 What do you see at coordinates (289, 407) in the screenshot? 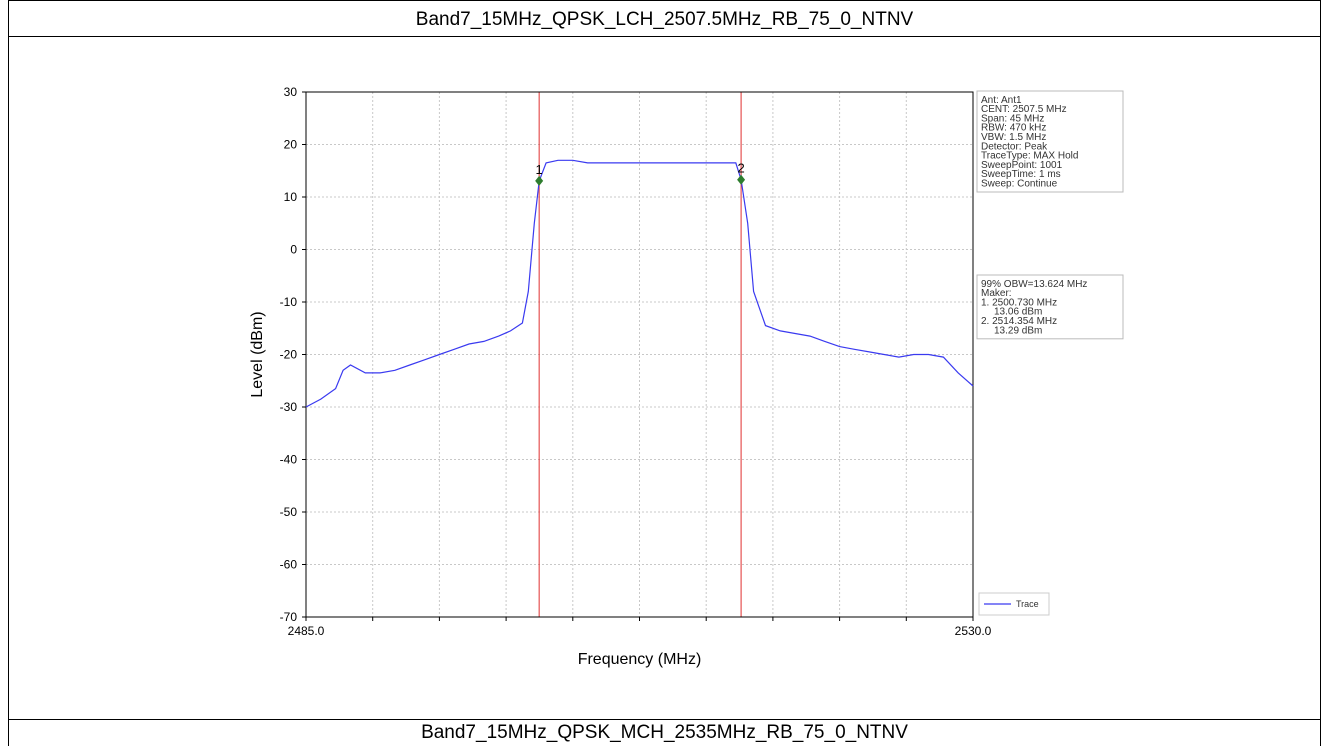
I see `y-tick-label: -30` at bounding box center [289, 407].